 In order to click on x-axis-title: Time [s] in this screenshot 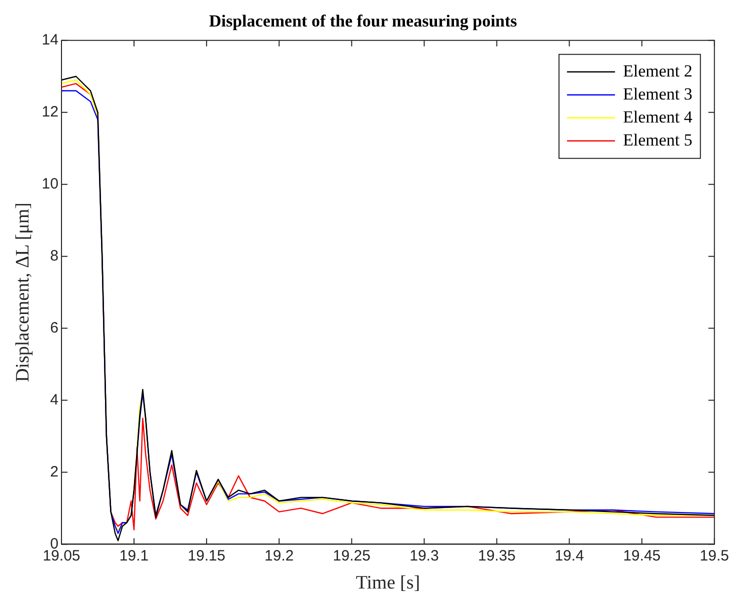, I will do `click(388, 583)`.